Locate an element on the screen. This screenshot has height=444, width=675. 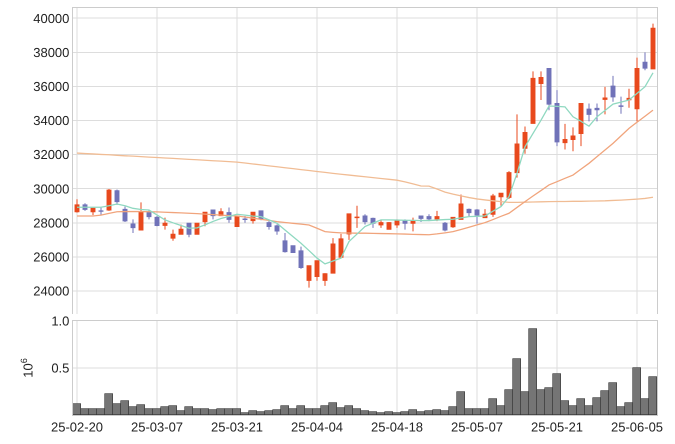
y-tick-label: 34000 is located at coordinates (51, 120).